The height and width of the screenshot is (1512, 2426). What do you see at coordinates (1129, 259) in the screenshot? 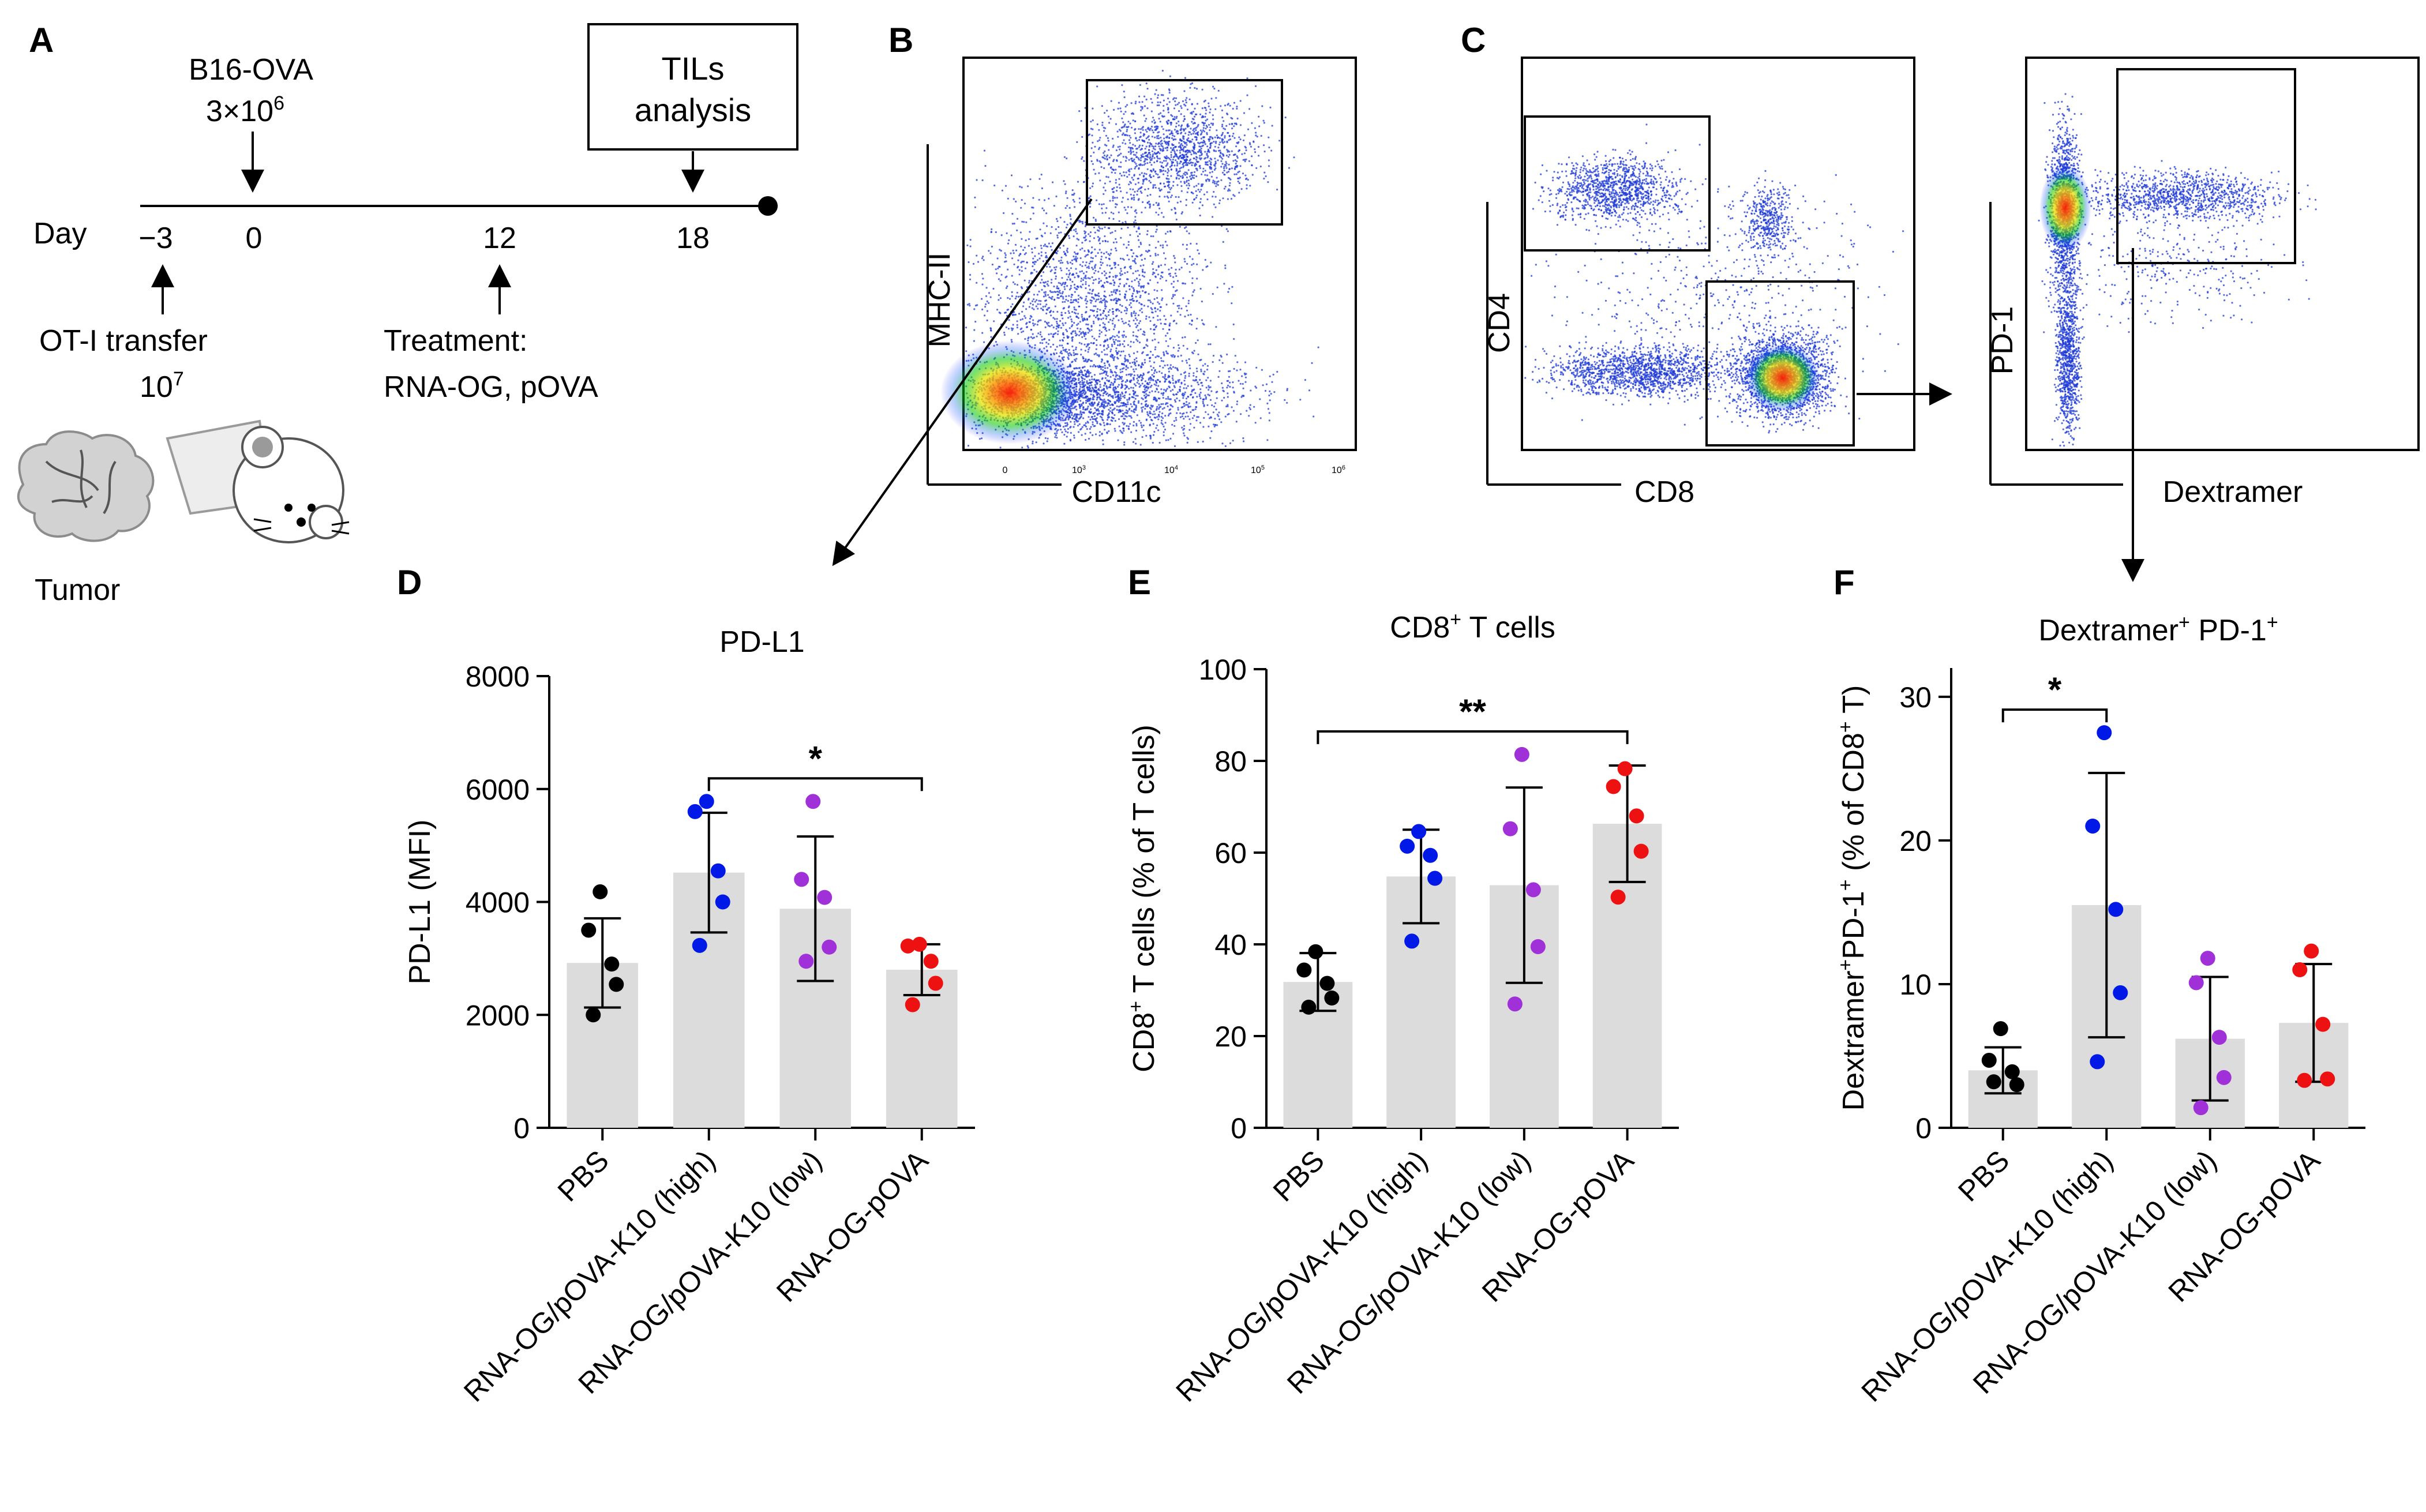
I see `flow-dots` at bounding box center [1129, 259].